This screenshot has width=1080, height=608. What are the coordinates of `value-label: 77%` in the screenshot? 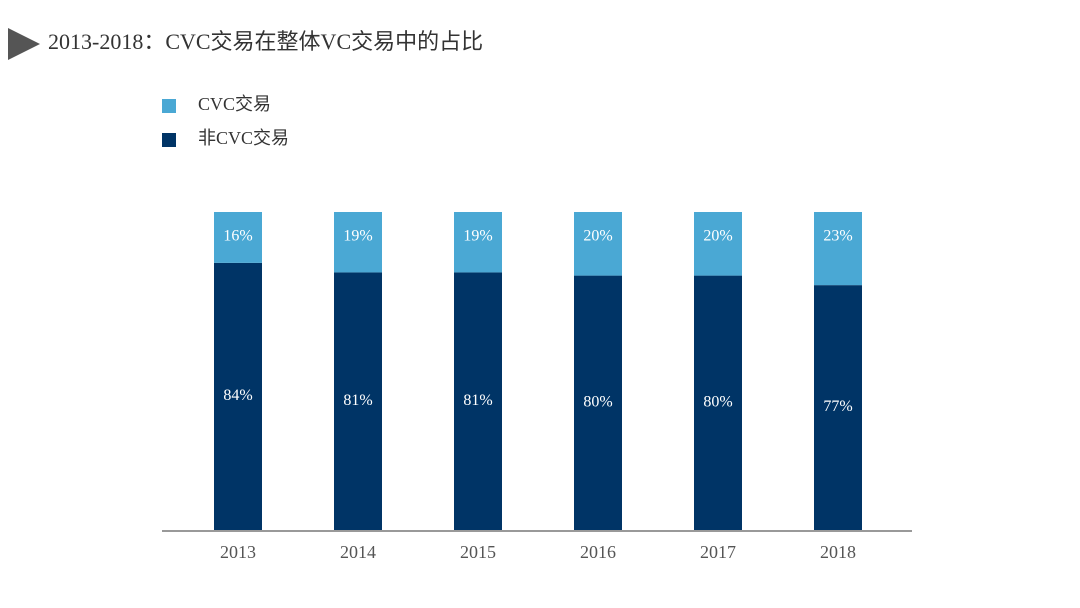 It's located at (837, 406).